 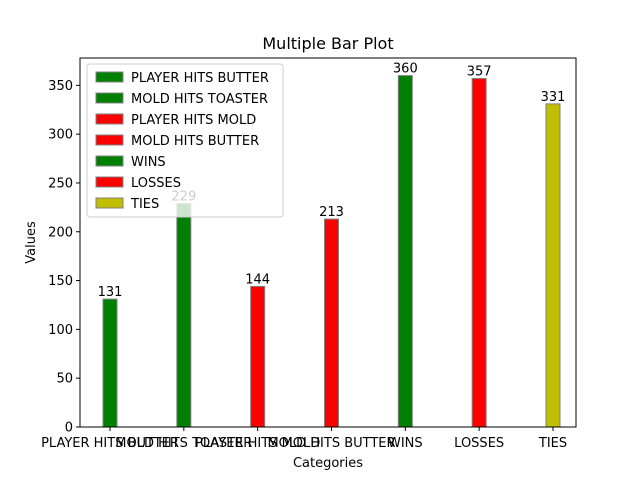 I want to click on y-tick-label: 50, so click(x=64, y=379).